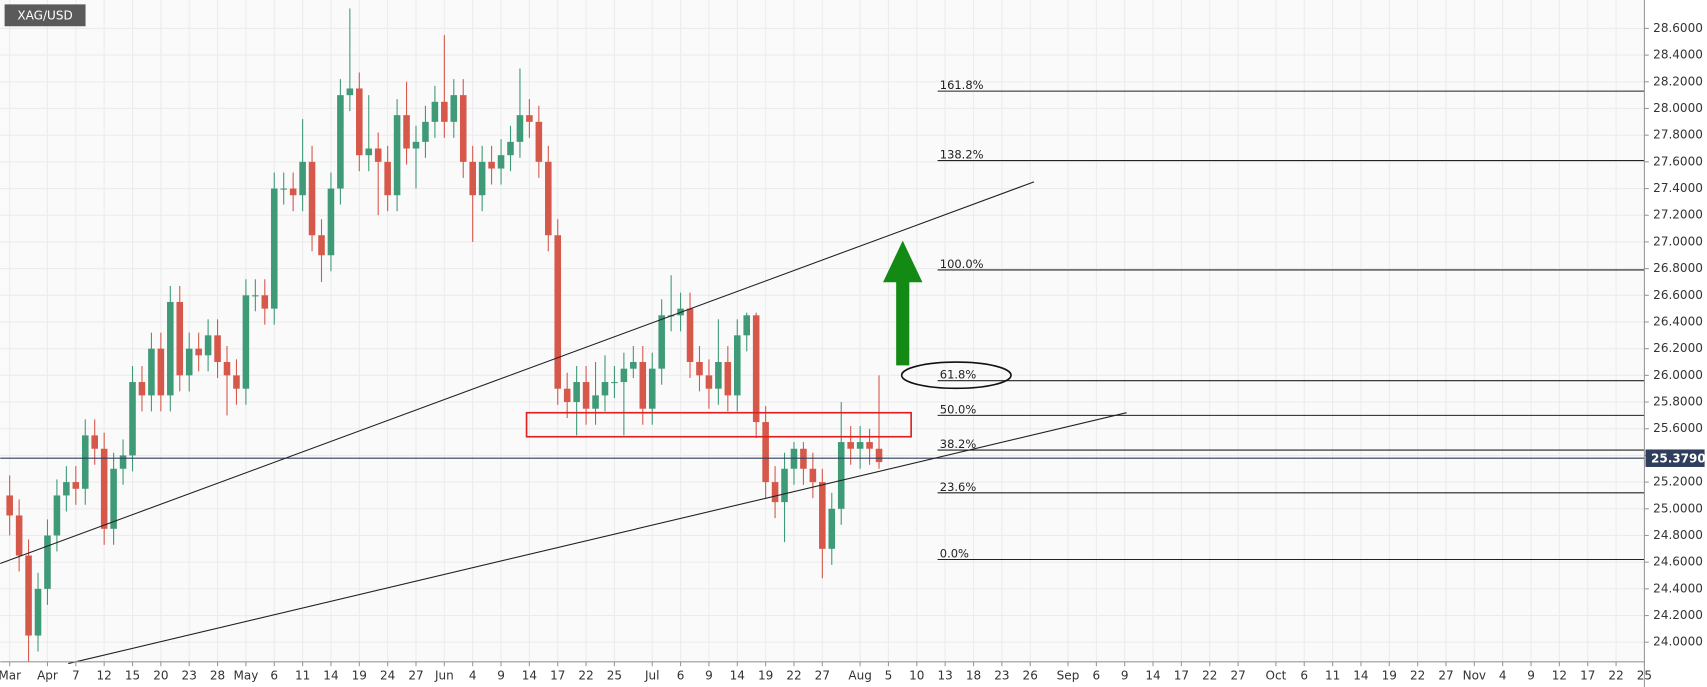 The width and height of the screenshot is (1707, 687). What do you see at coordinates (1678, 375) in the screenshot?
I see `y-tick-label: 26.0000` at bounding box center [1678, 375].